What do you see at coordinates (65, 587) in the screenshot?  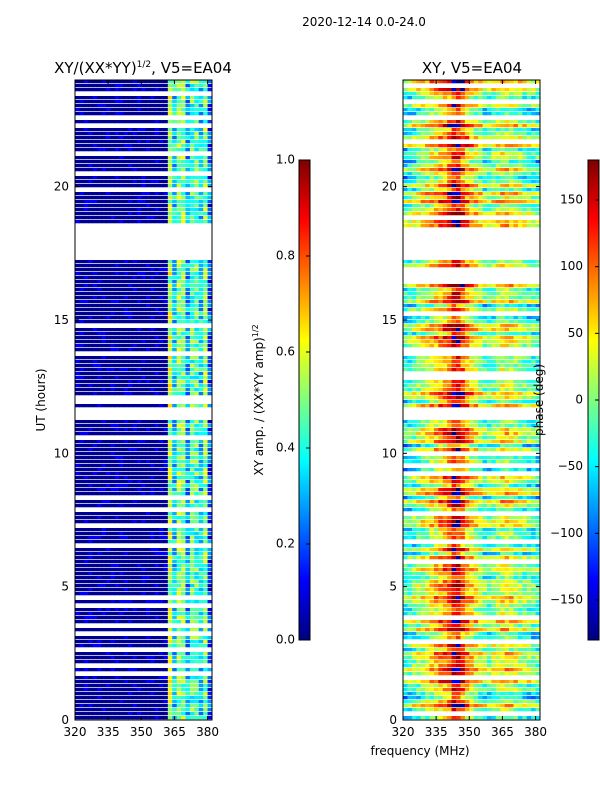 I see `y-tick-label: 5` at bounding box center [65, 587].